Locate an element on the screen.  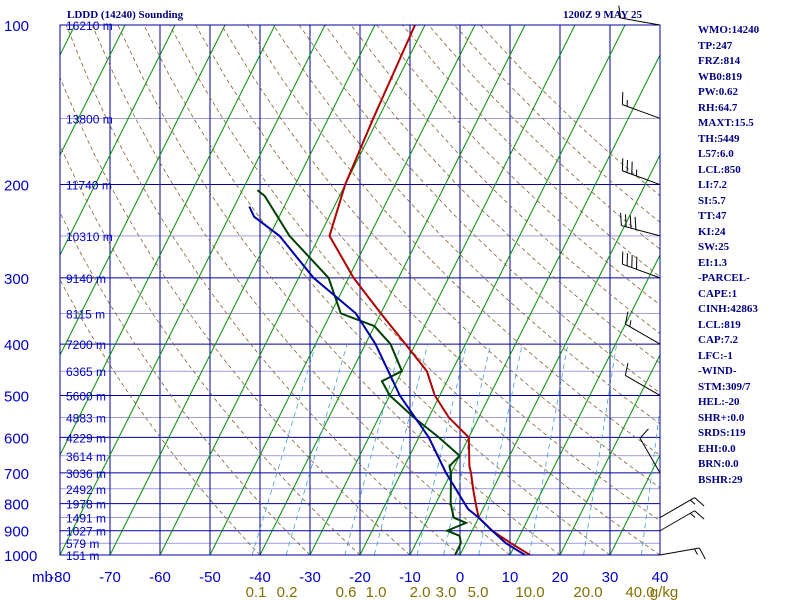
index-item: MAXT:15.5 is located at coordinates (726, 123).